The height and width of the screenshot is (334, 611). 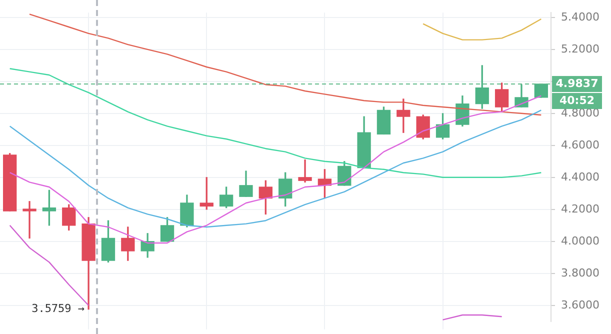 What do you see at coordinates (58, 309) in the screenshot?
I see `annotation: 3.5759 →` at bounding box center [58, 309].